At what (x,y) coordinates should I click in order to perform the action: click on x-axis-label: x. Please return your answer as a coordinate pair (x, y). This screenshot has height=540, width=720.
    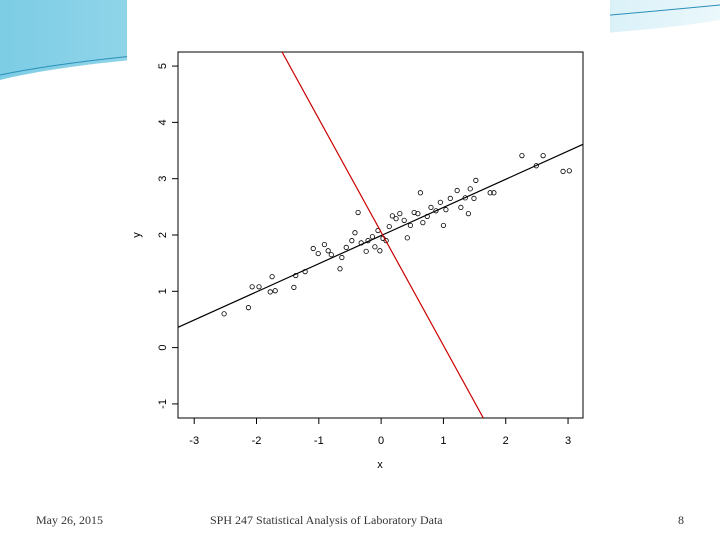
    Looking at the image, I should click on (380, 465).